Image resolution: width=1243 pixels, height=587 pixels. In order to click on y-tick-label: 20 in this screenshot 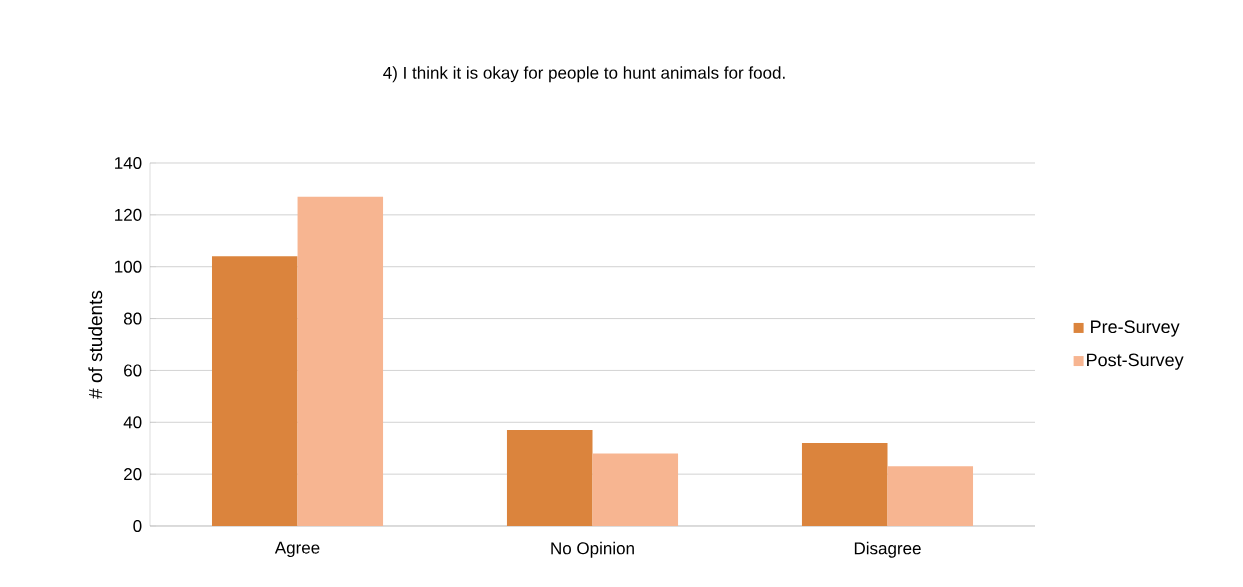, I will do `click(133, 474)`.